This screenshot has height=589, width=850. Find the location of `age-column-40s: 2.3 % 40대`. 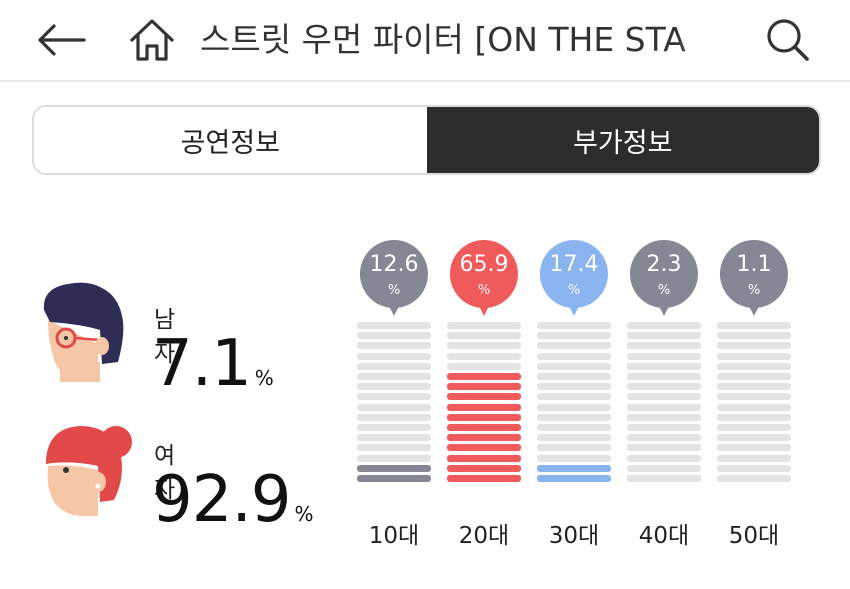

age-column-40s: 2.3 % 40대 is located at coordinates (664, 393).